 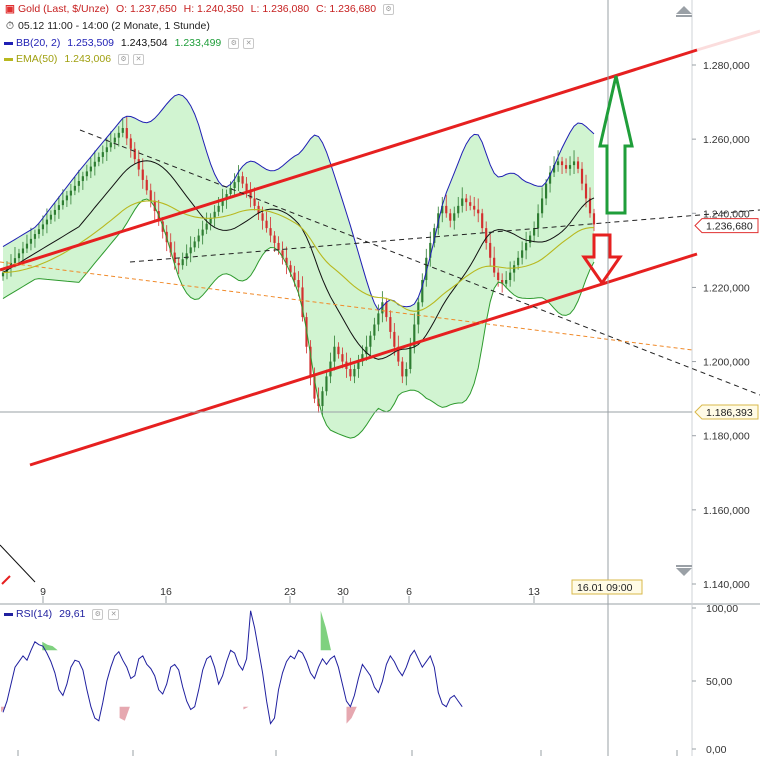 What do you see at coordinates (232, 667) in the screenshot?
I see `rsi-line` at bounding box center [232, 667].